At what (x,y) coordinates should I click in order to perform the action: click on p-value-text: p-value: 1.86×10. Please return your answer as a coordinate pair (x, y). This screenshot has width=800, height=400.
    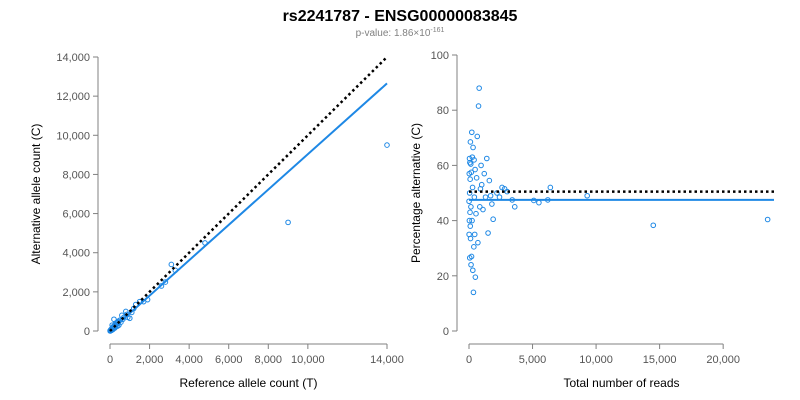
    Looking at the image, I should click on (393, 33).